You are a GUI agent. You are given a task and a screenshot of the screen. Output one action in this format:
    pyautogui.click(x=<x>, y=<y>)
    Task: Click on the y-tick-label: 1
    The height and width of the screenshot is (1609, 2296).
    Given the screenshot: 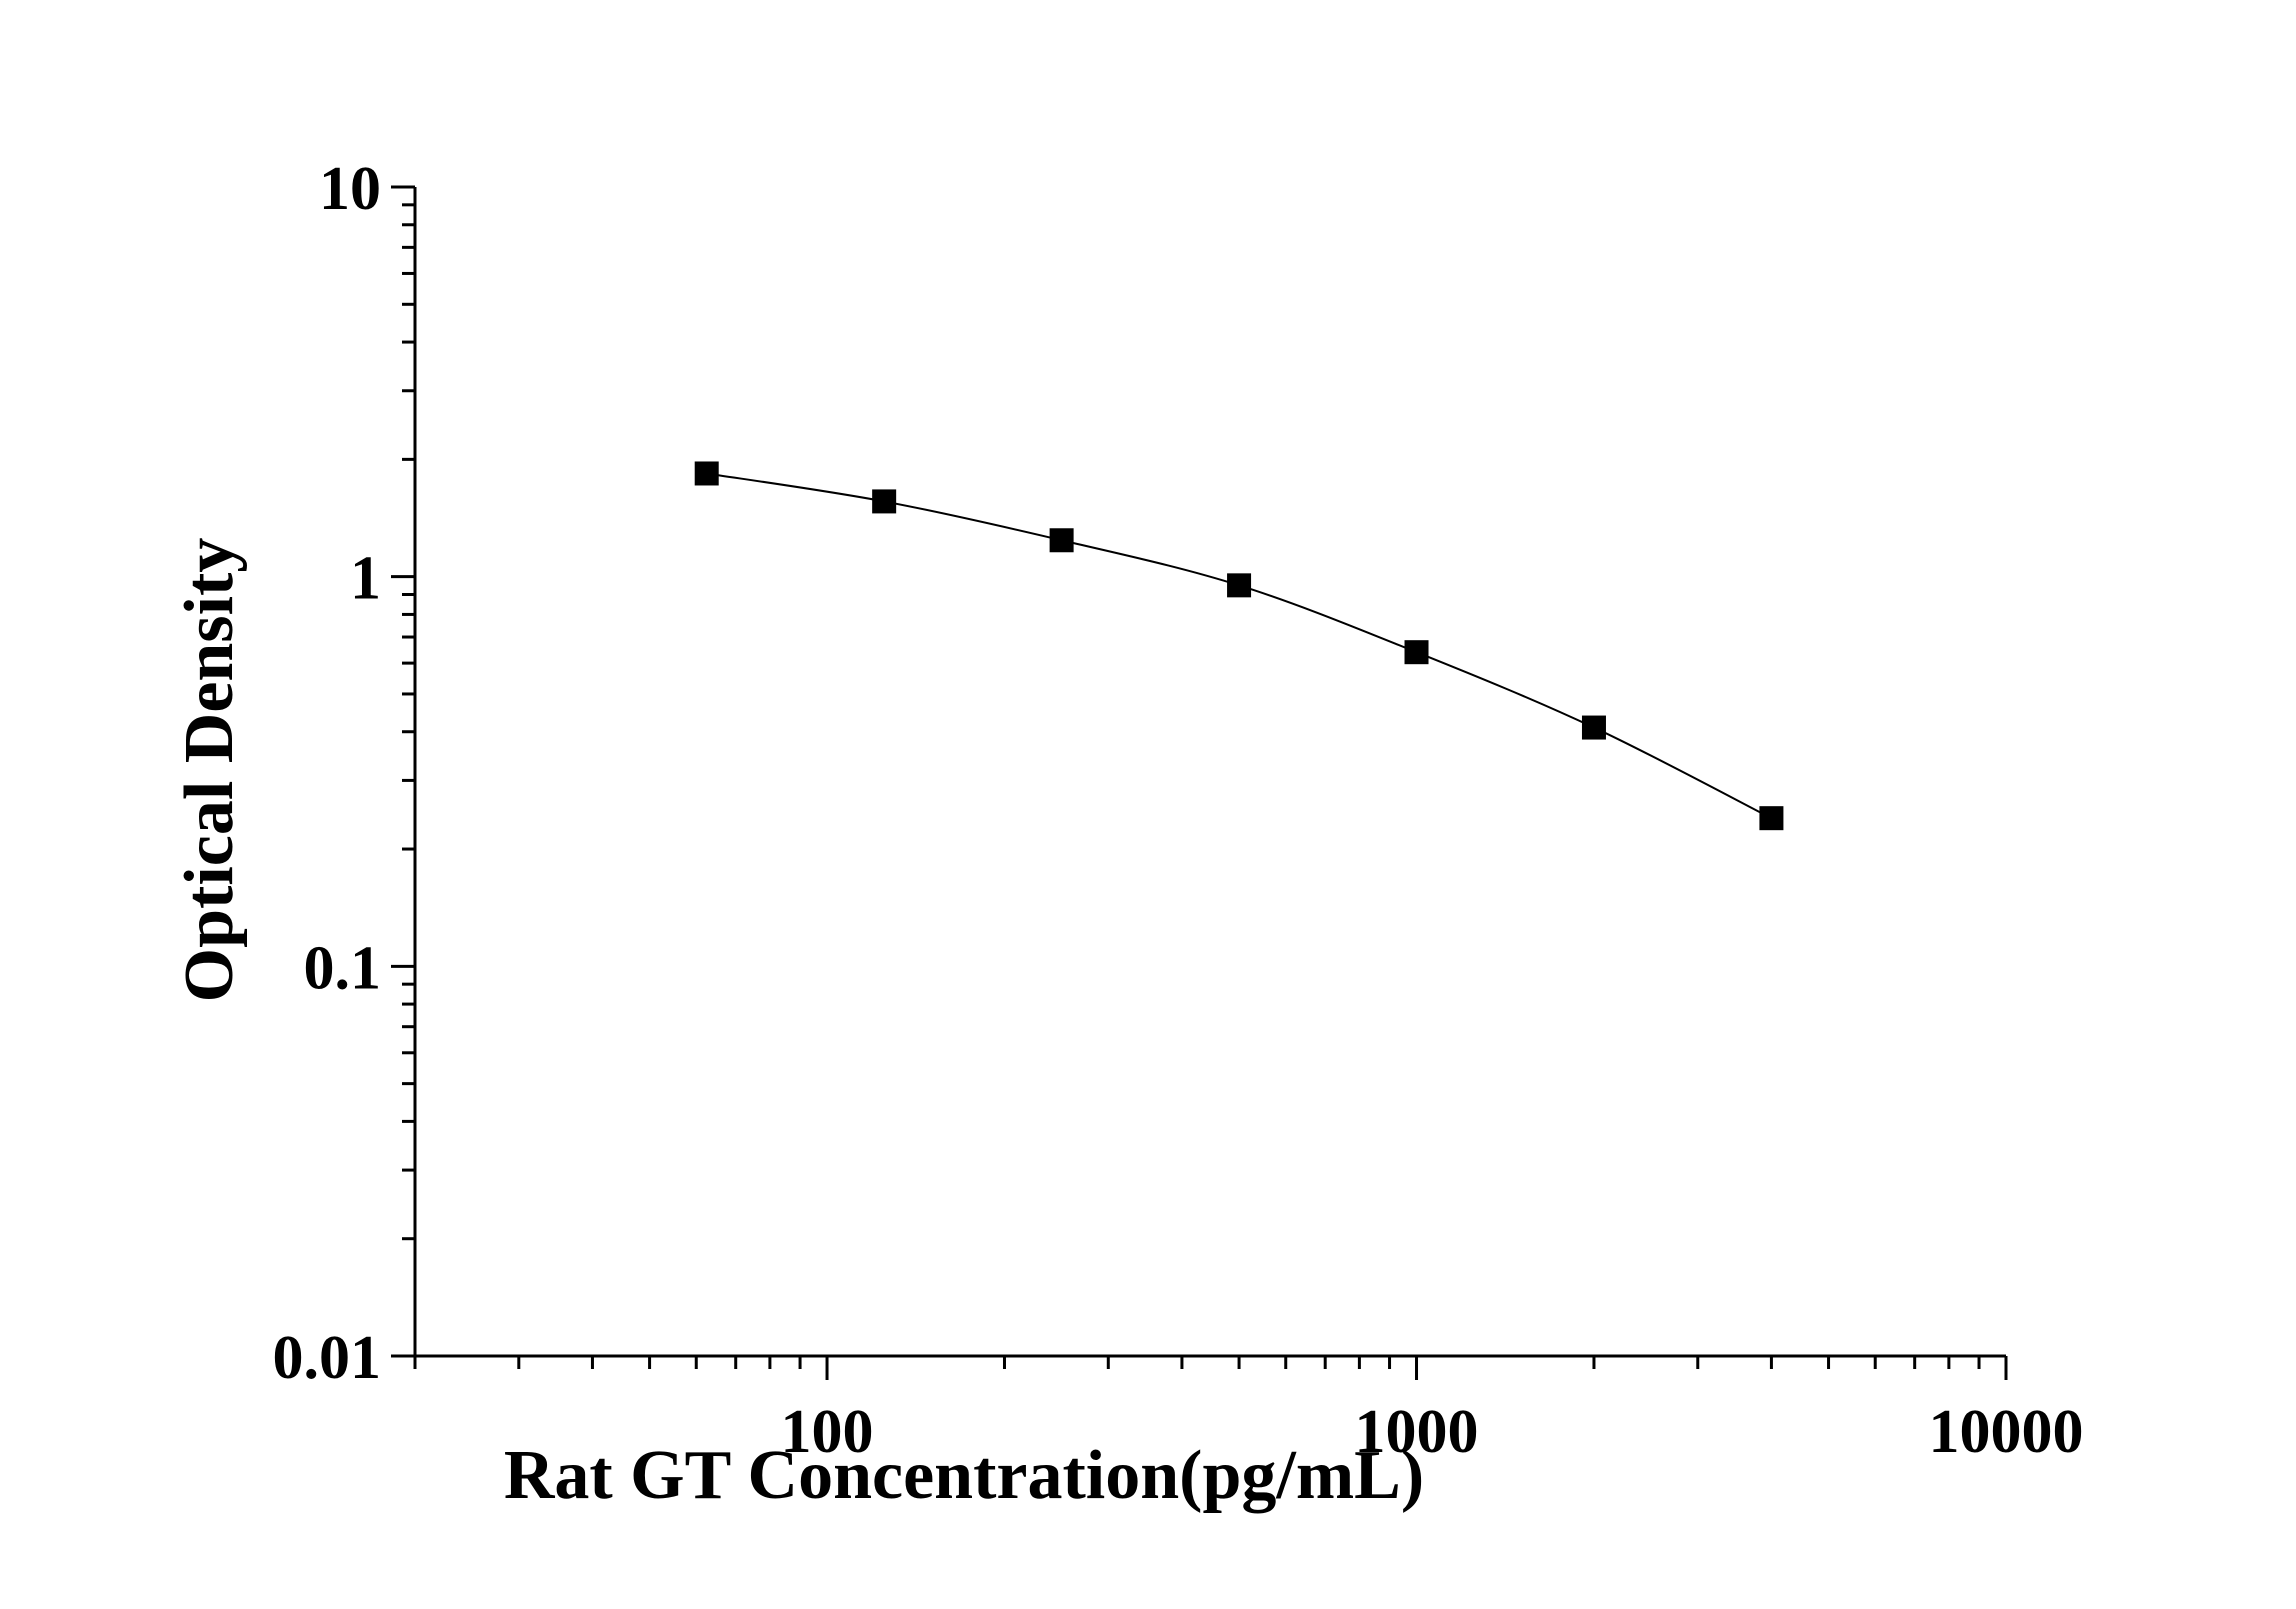 What is the action you would take?
    pyautogui.click(x=365, y=579)
    